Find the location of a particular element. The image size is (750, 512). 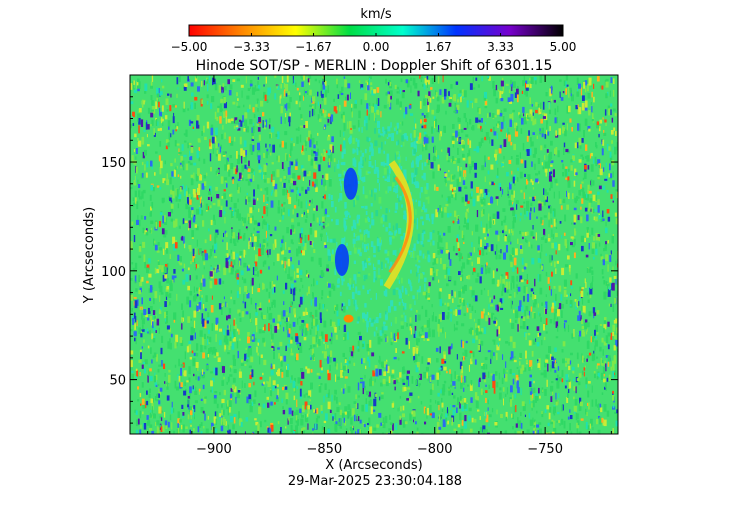

timestamp: 29-Mar-2025 23:30:04.188 is located at coordinates (375, 481).